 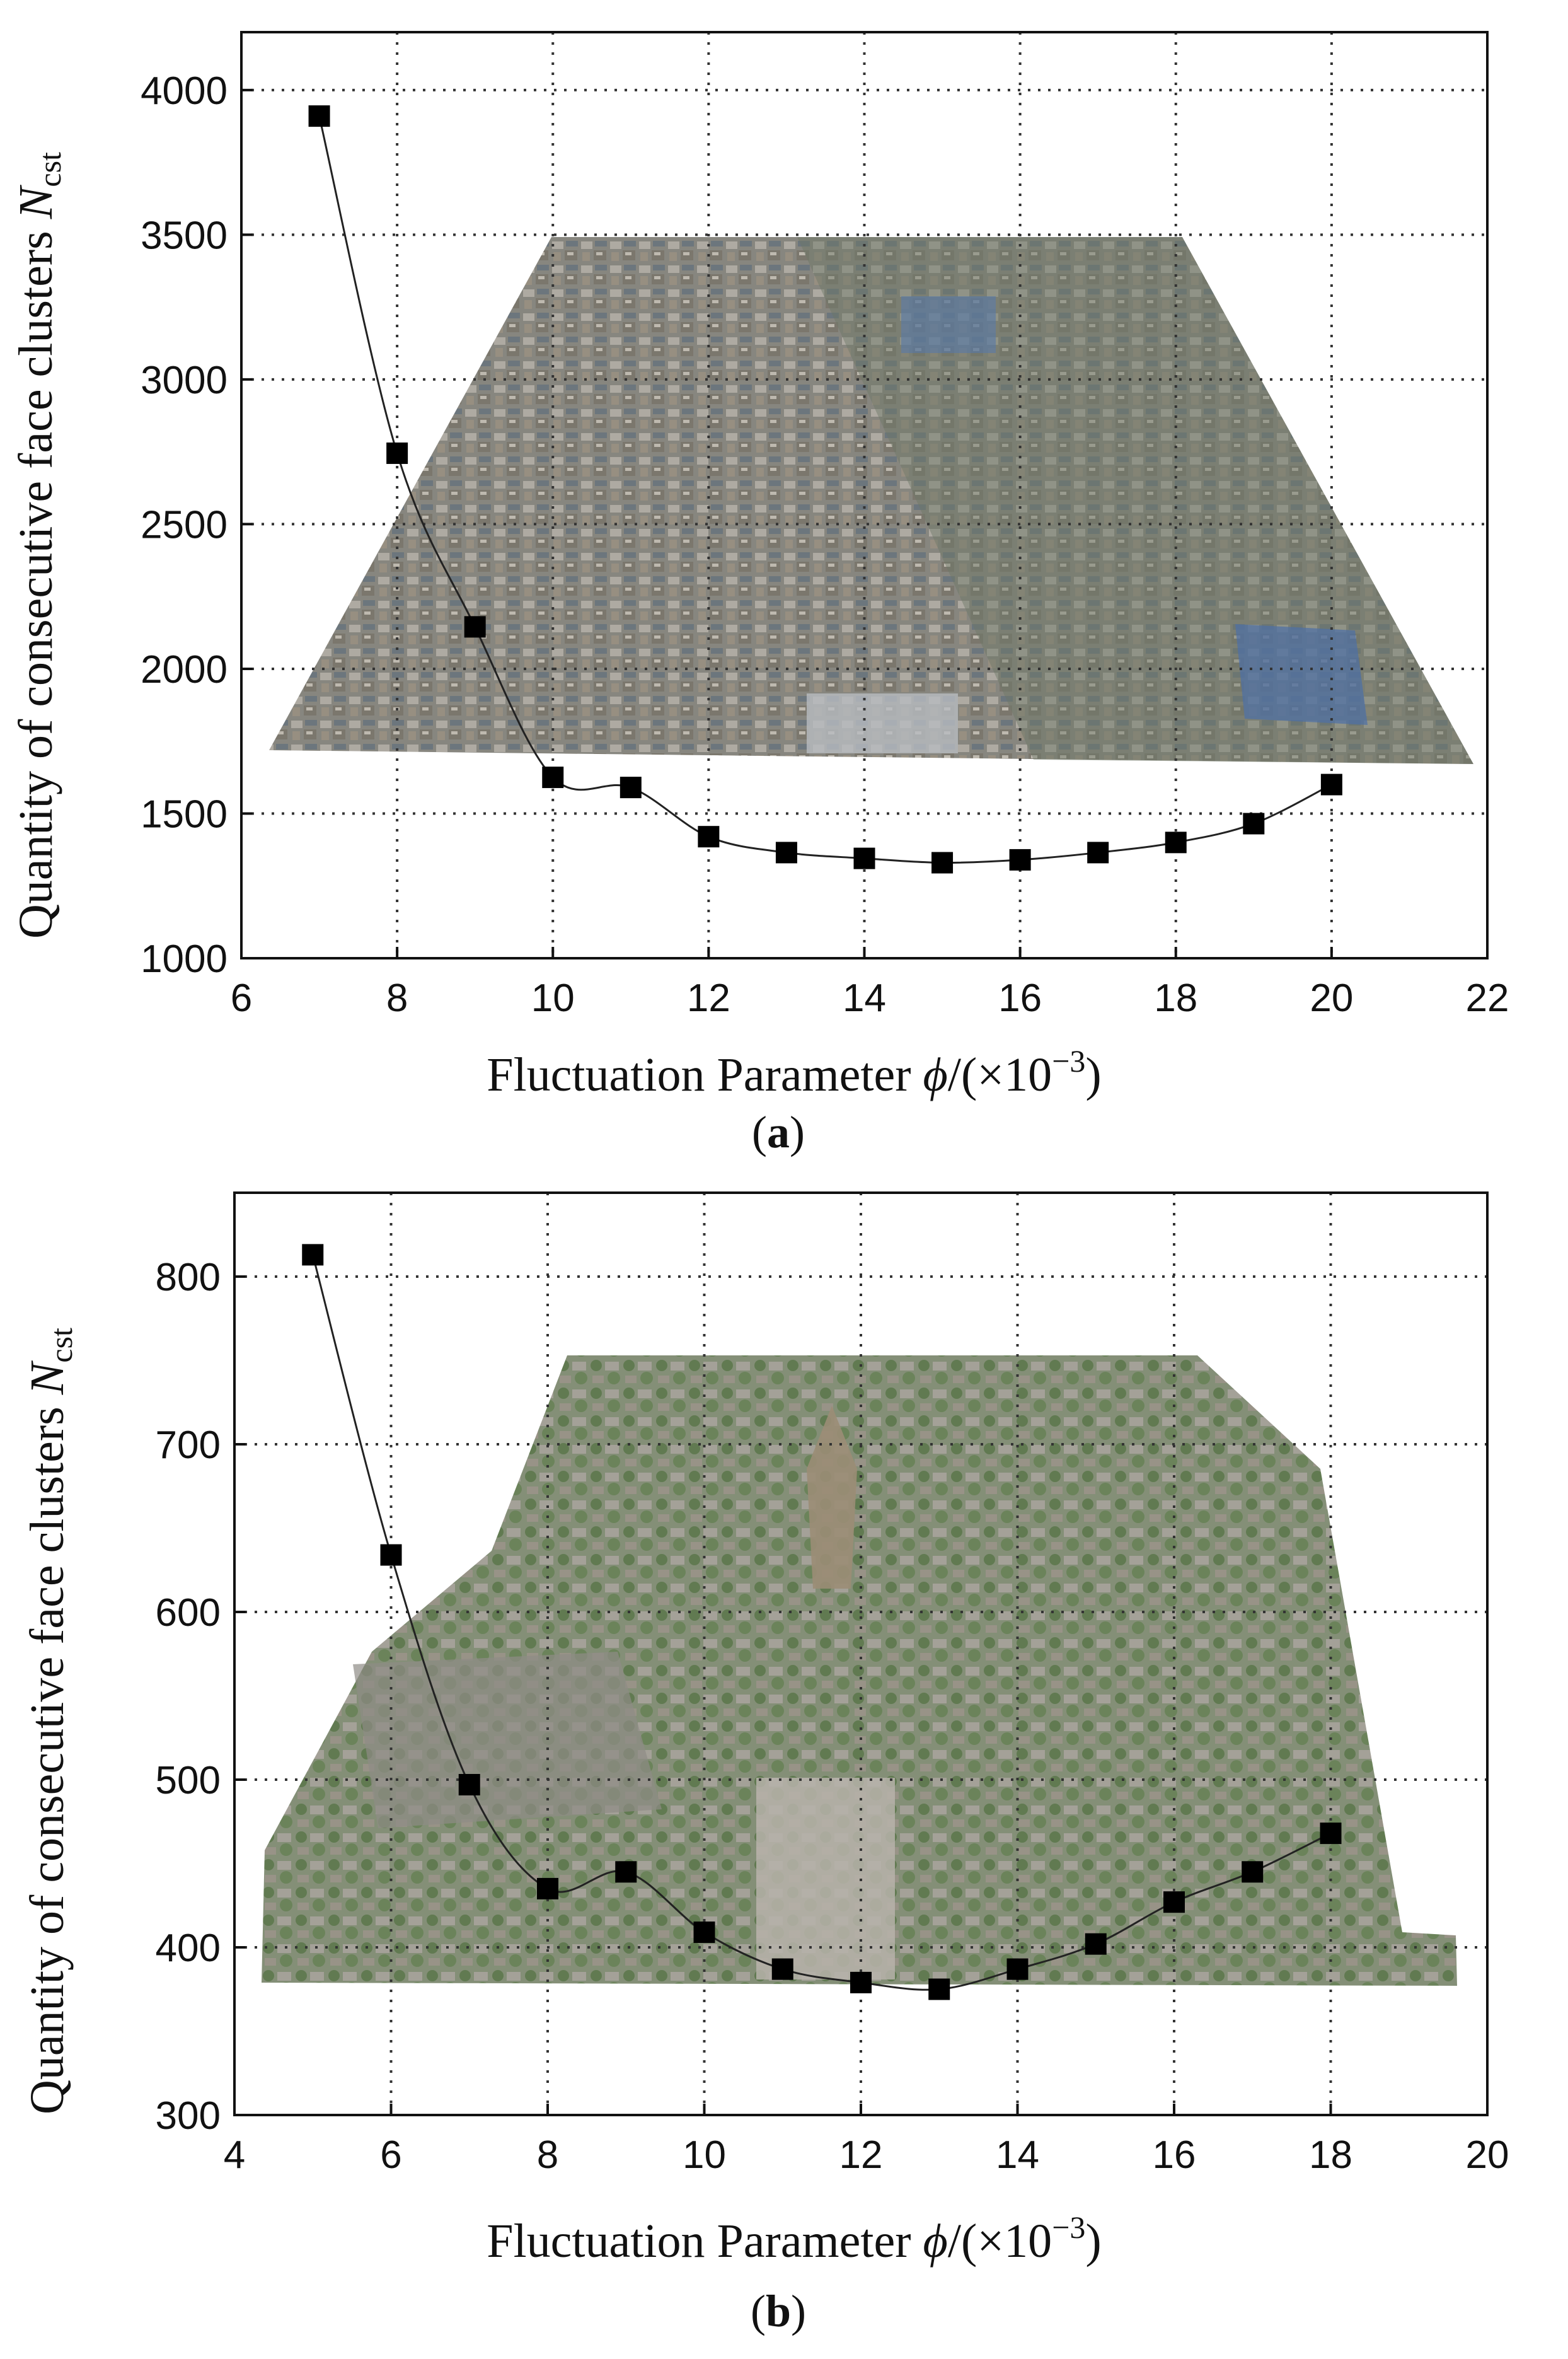 I want to click on x-tick-labels-a: 6 8 10 12 14 16 18 20 22, so click(x=870, y=983).